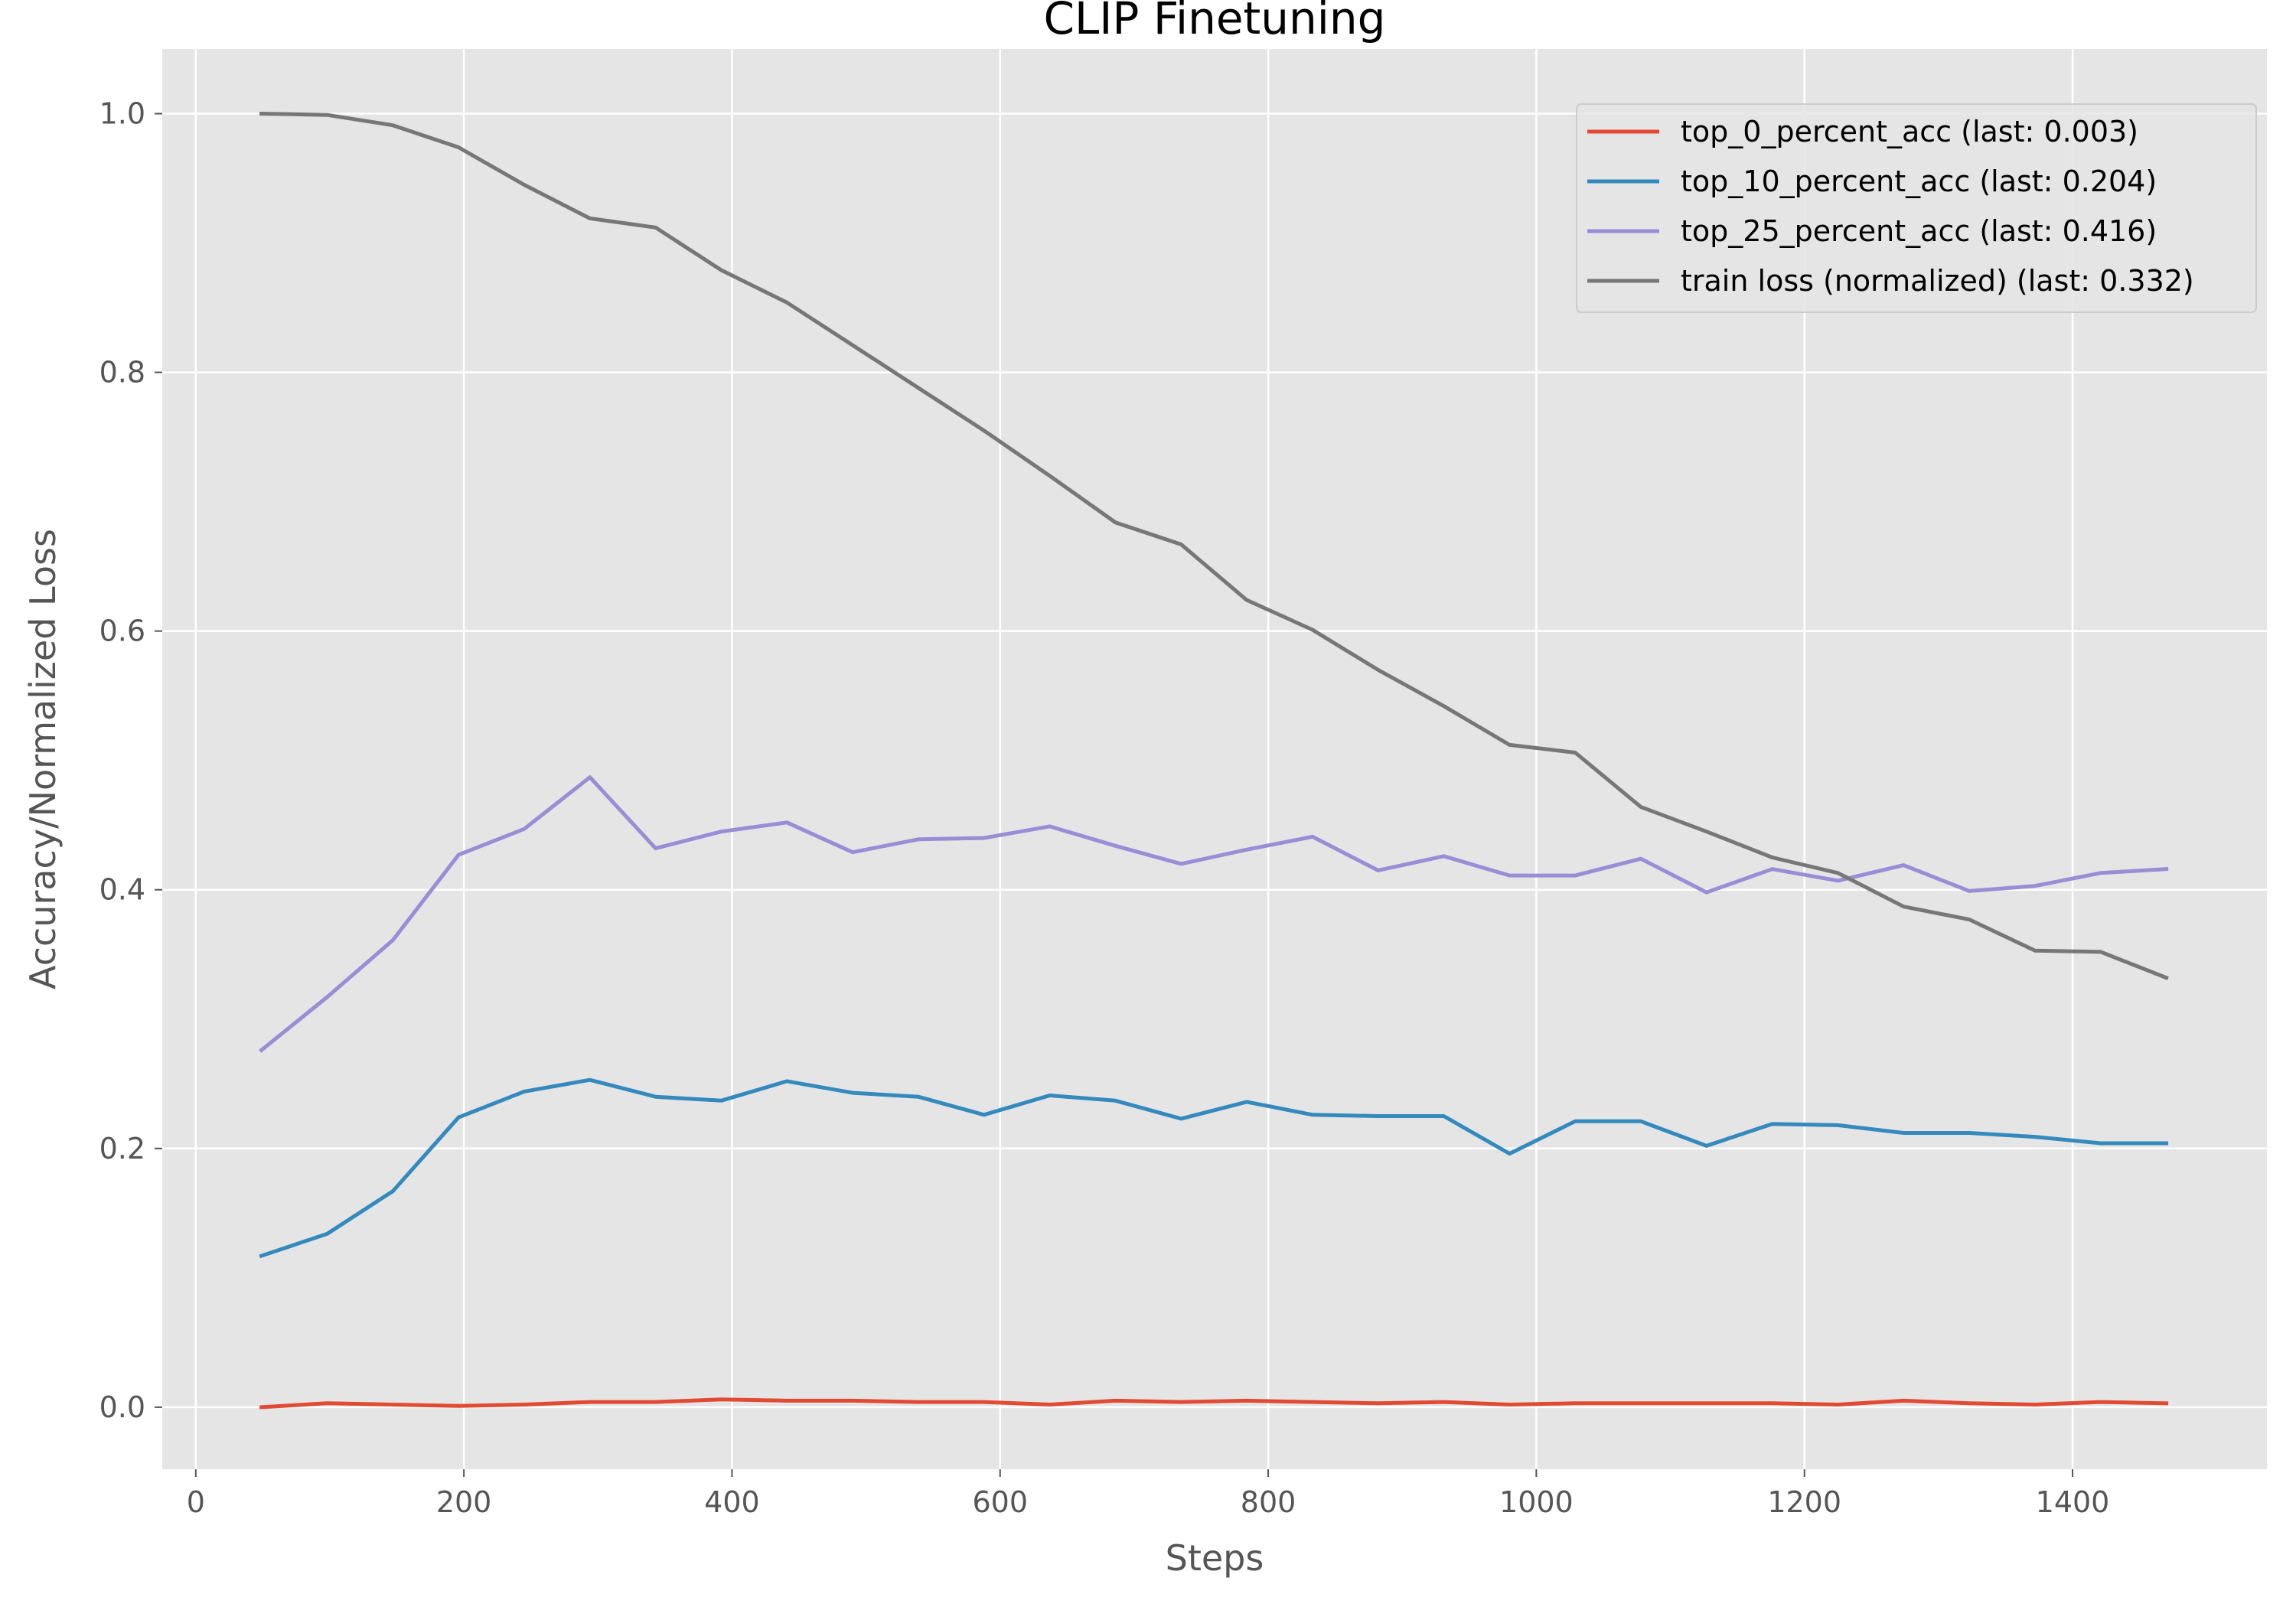 This screenshot has width=2296, height=1607. What do you see at coordinates (122, 373) in the screenshot?
I see `y-tick-label: 0.8` at bounding box center [122, 373].